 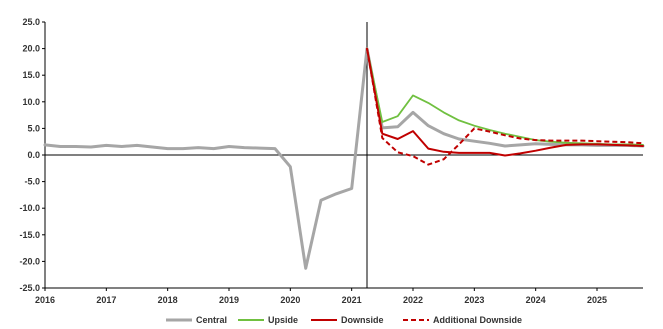 I want to click on y-tick-label: -5.0, so click(x=32, y=182).